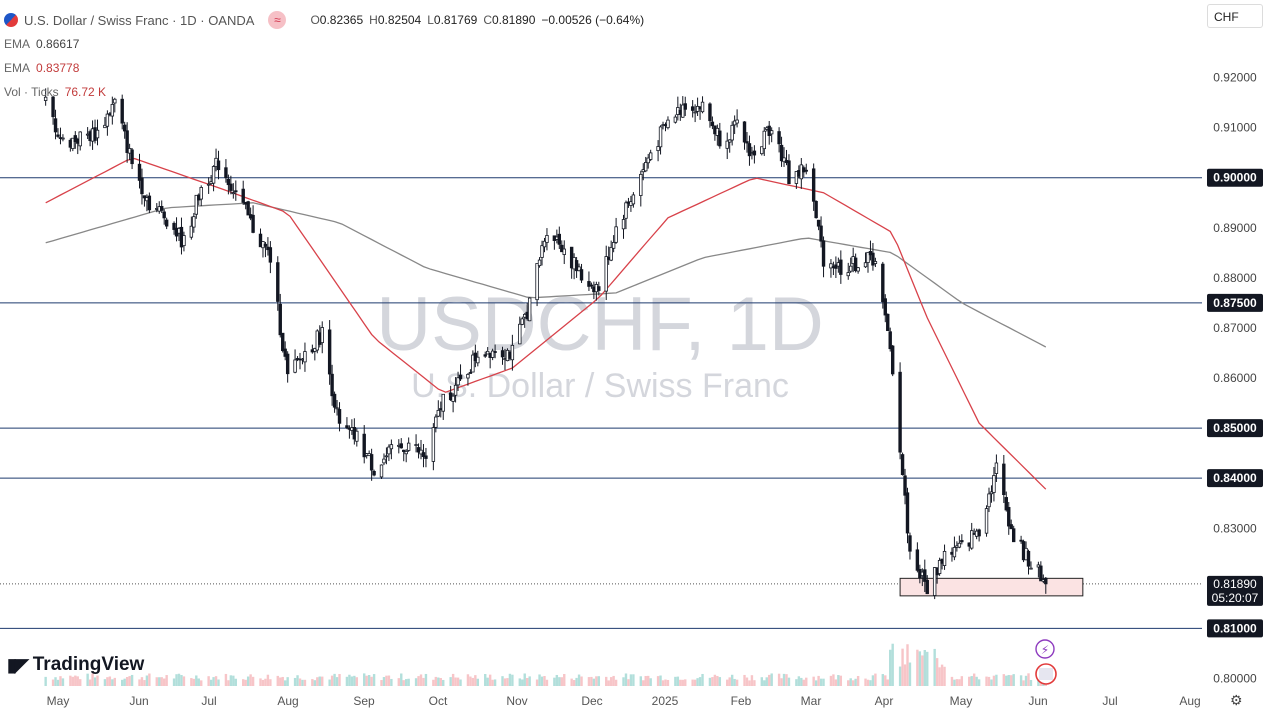 The height and width of the screenshot is (712, 1269). I want to click on y-tick-label: 0.80000, so click(1235, 678).